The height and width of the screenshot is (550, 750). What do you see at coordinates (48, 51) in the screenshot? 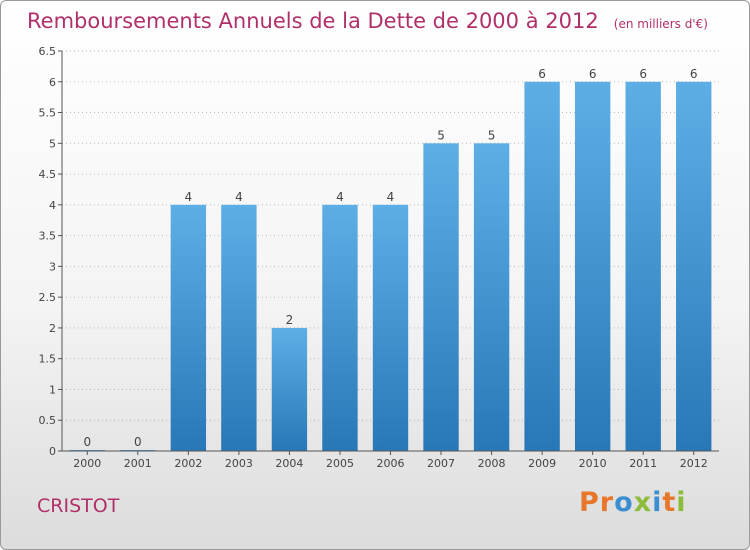
I see `y-tick-label: 6.5` at bounding box center [48, 51].